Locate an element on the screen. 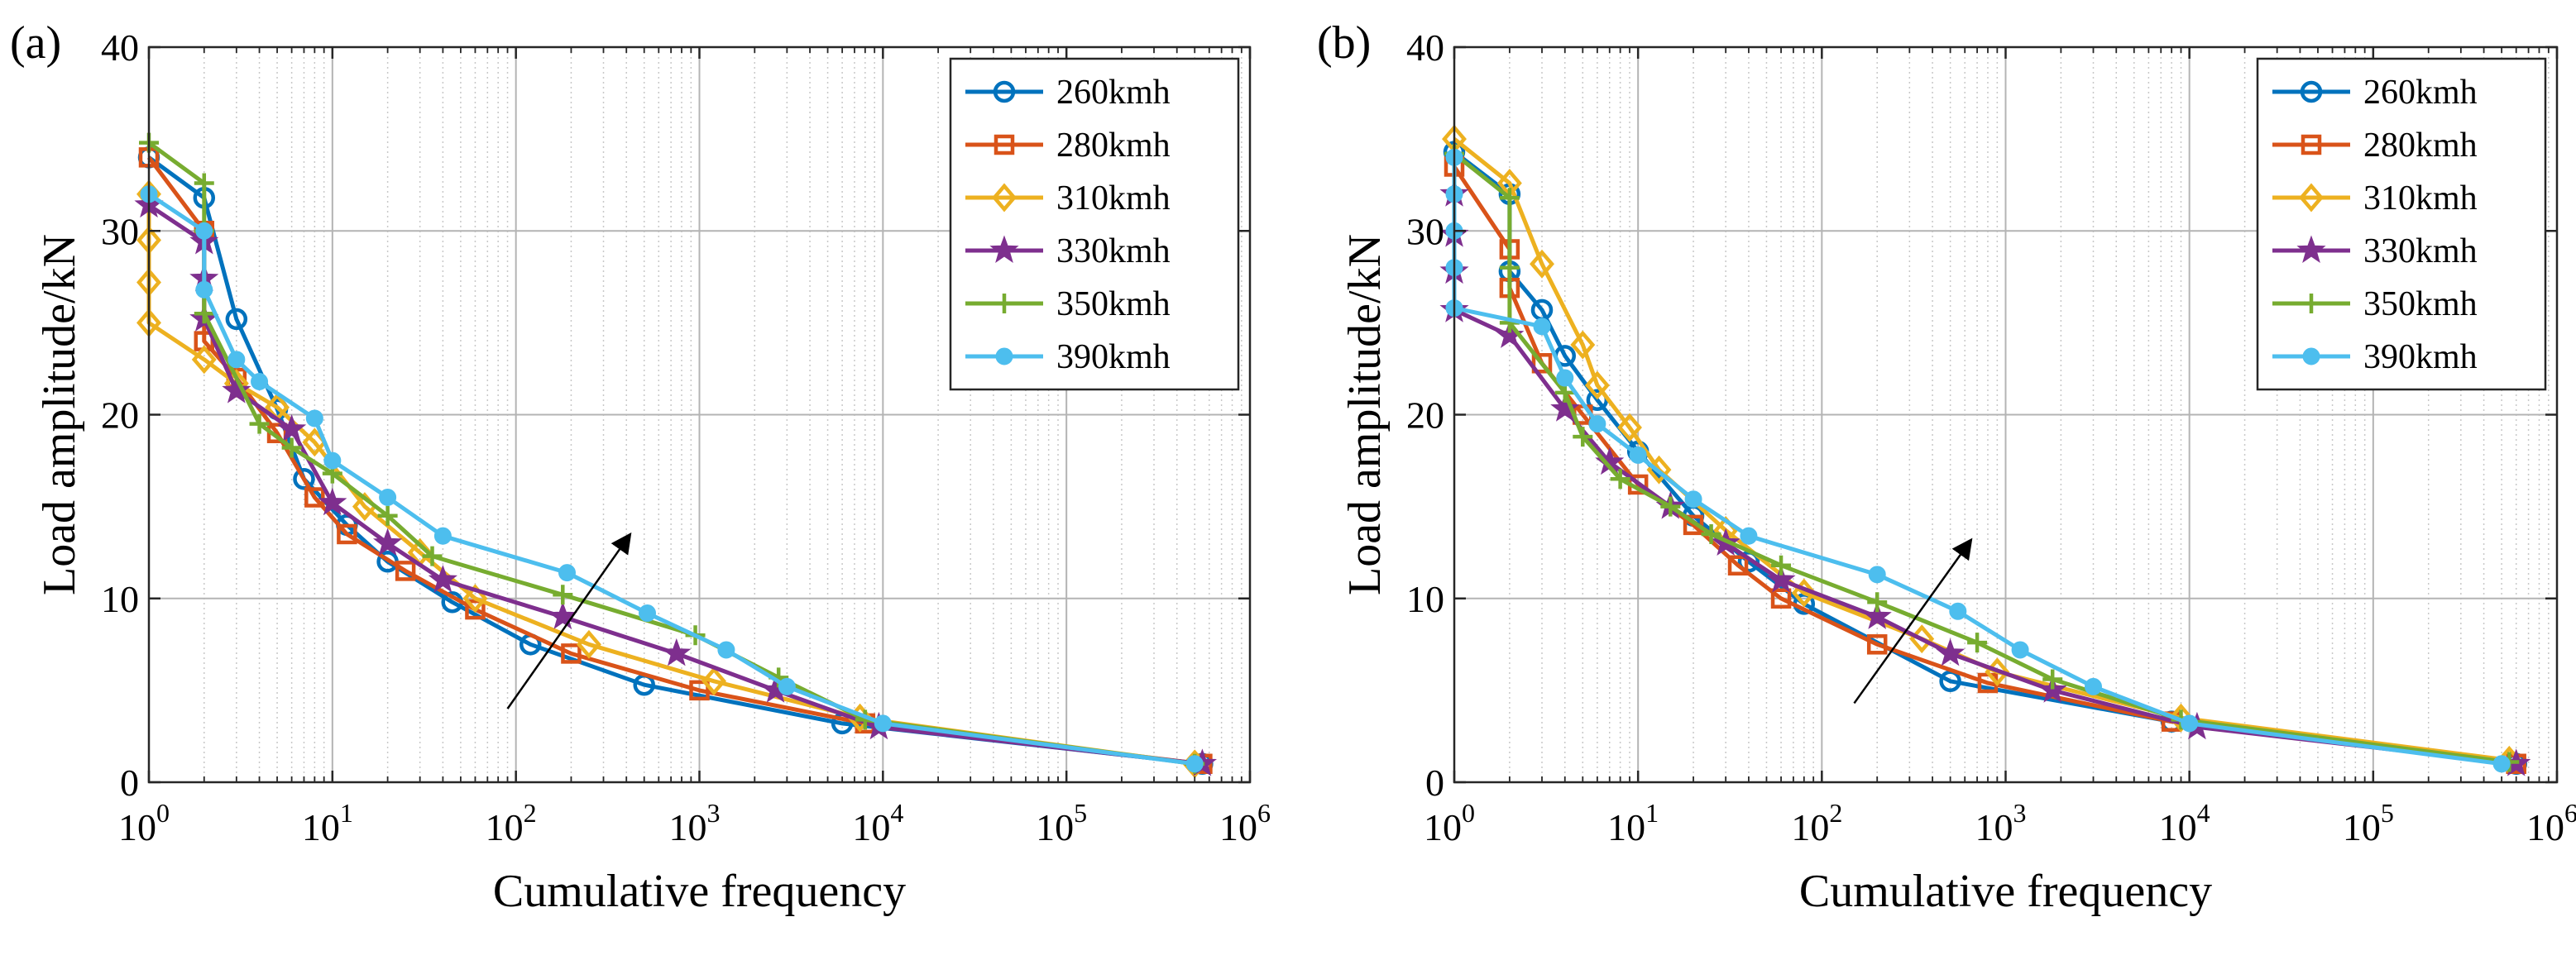 The width and height of the screenshot is (2576, 960). x-tick-label: 10¹ is located at coordinates (1633, 823).